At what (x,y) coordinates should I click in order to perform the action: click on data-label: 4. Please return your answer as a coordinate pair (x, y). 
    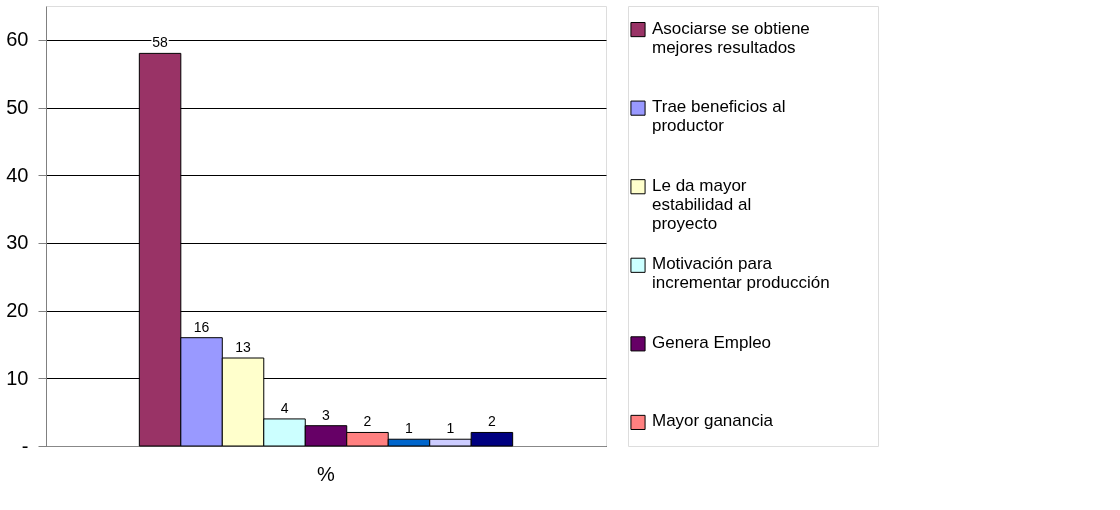
    Looking at the image, I should click on (284, 407).